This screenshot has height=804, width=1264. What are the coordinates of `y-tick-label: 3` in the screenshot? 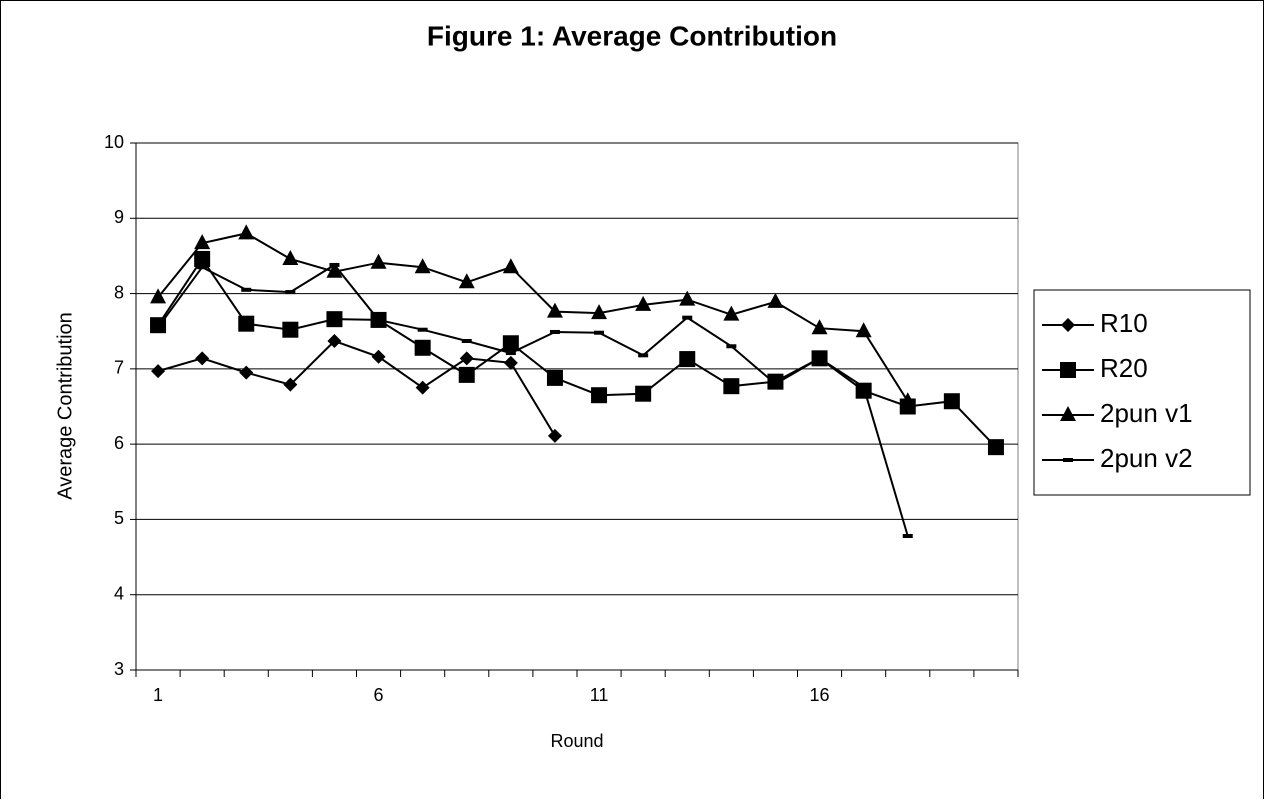 It's located at (119, 669).